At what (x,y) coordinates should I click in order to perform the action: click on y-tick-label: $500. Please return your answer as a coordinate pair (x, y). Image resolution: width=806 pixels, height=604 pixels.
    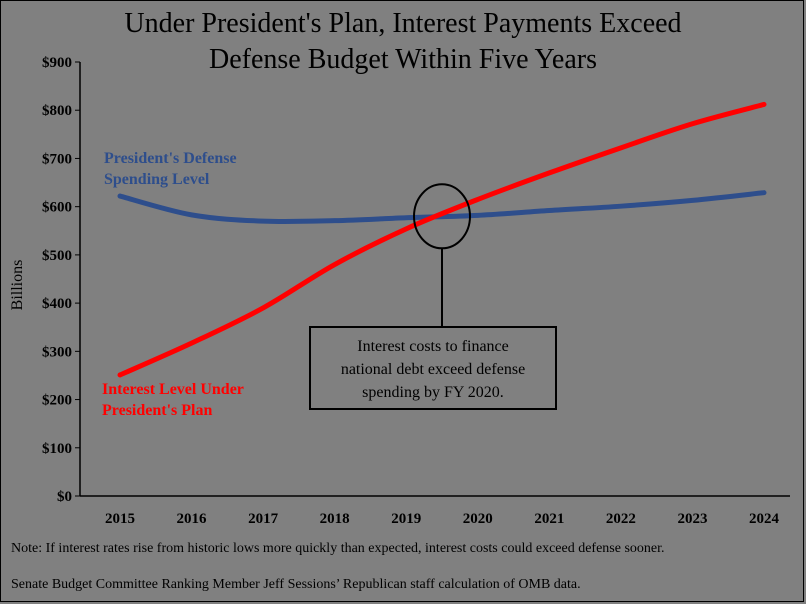
    Looking at the image, I should click on (57, 256).